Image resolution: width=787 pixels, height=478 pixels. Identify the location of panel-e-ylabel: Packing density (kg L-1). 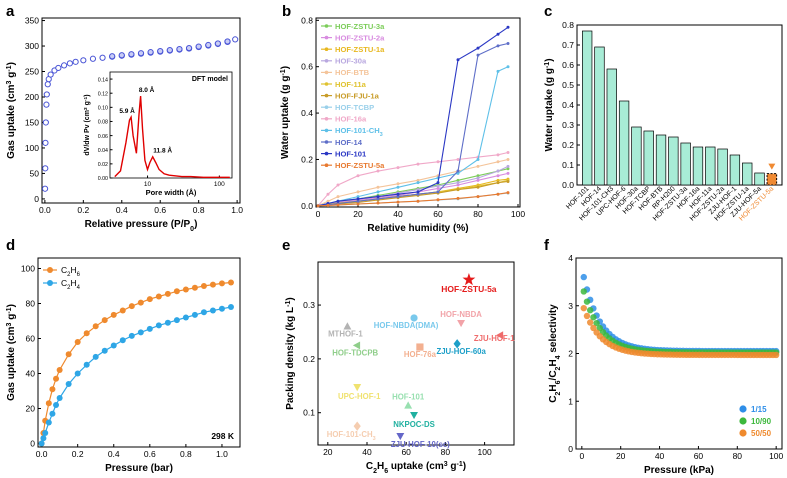
(291, 353).